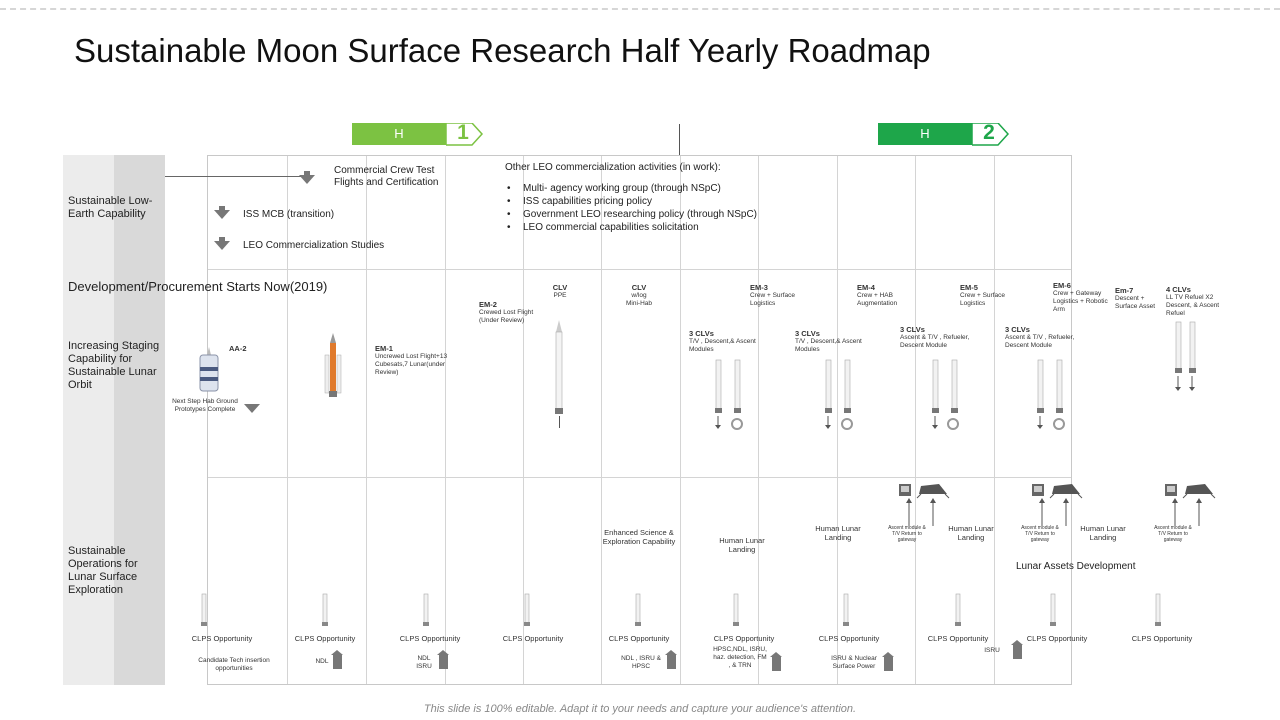 The height and width of the screenshot is (720, 1280). What do you see at coordinates (559, 367) in the screenshot?
I see `clv-rocket-icon` at bounding box center [559, 367].